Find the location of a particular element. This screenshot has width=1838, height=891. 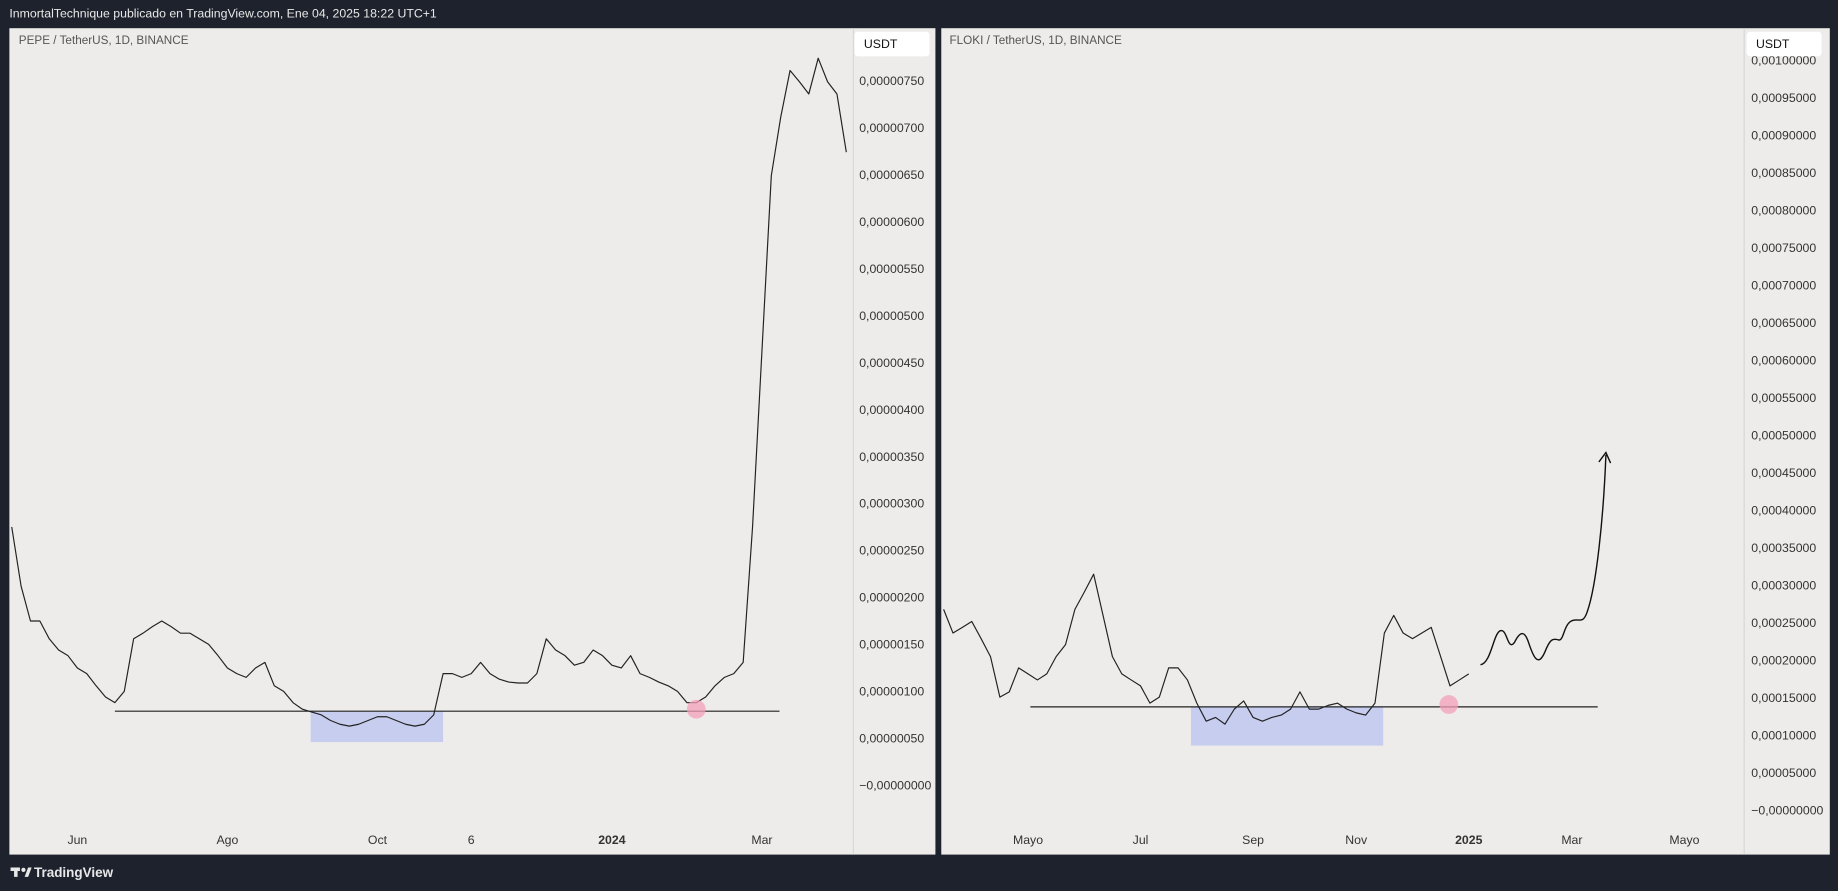

y-tick-label: 0,00100000 is located at coordinates (1783, 60).